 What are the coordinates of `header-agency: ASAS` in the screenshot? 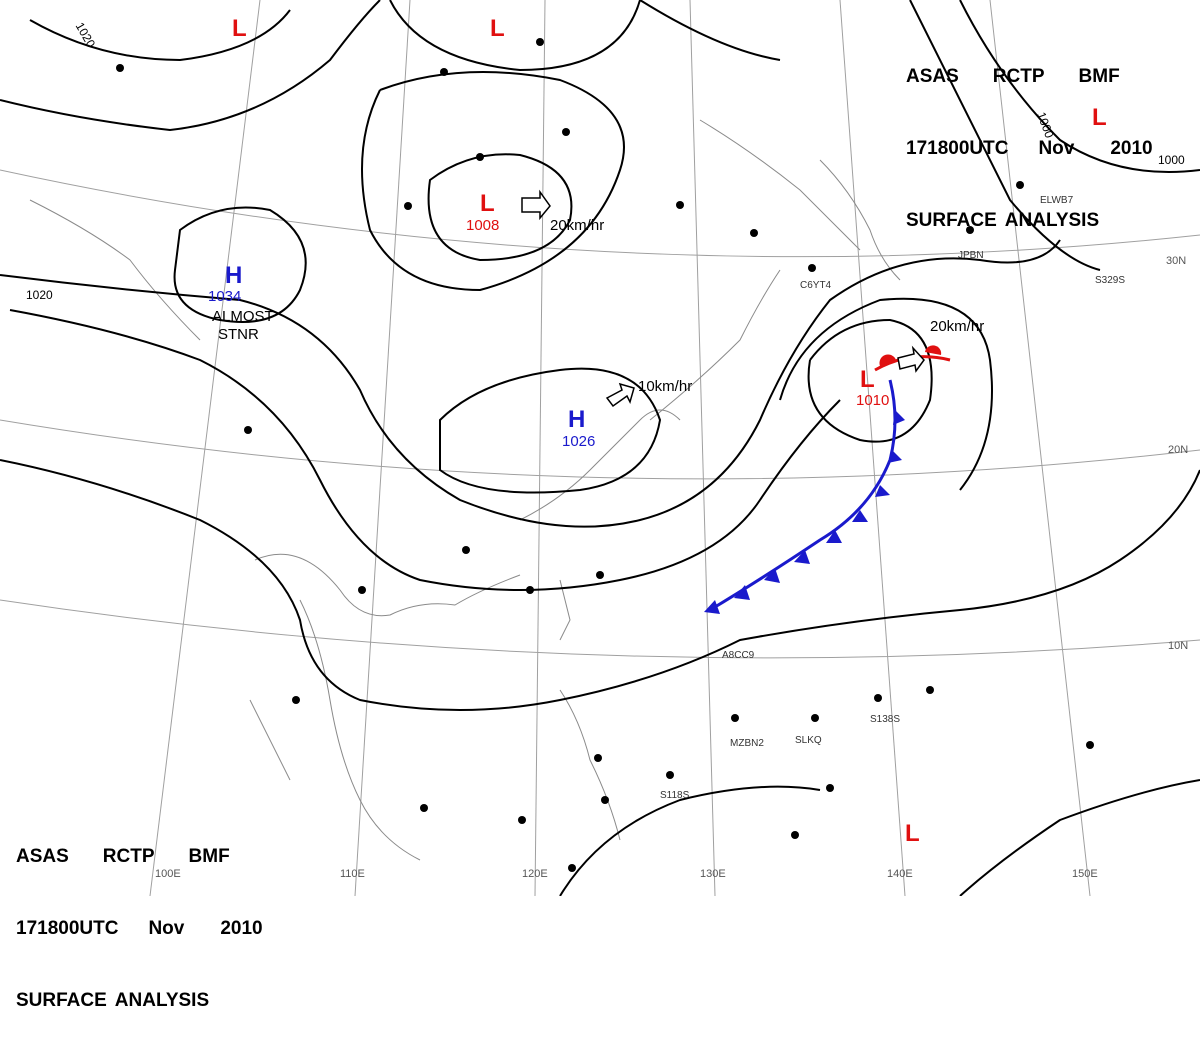 It's located at (932, 76).